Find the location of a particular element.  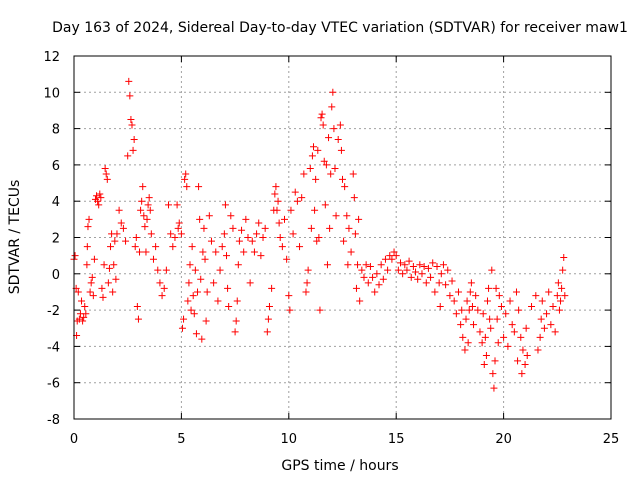

x-tick-label: 5 is located at coordinates (181, 439).